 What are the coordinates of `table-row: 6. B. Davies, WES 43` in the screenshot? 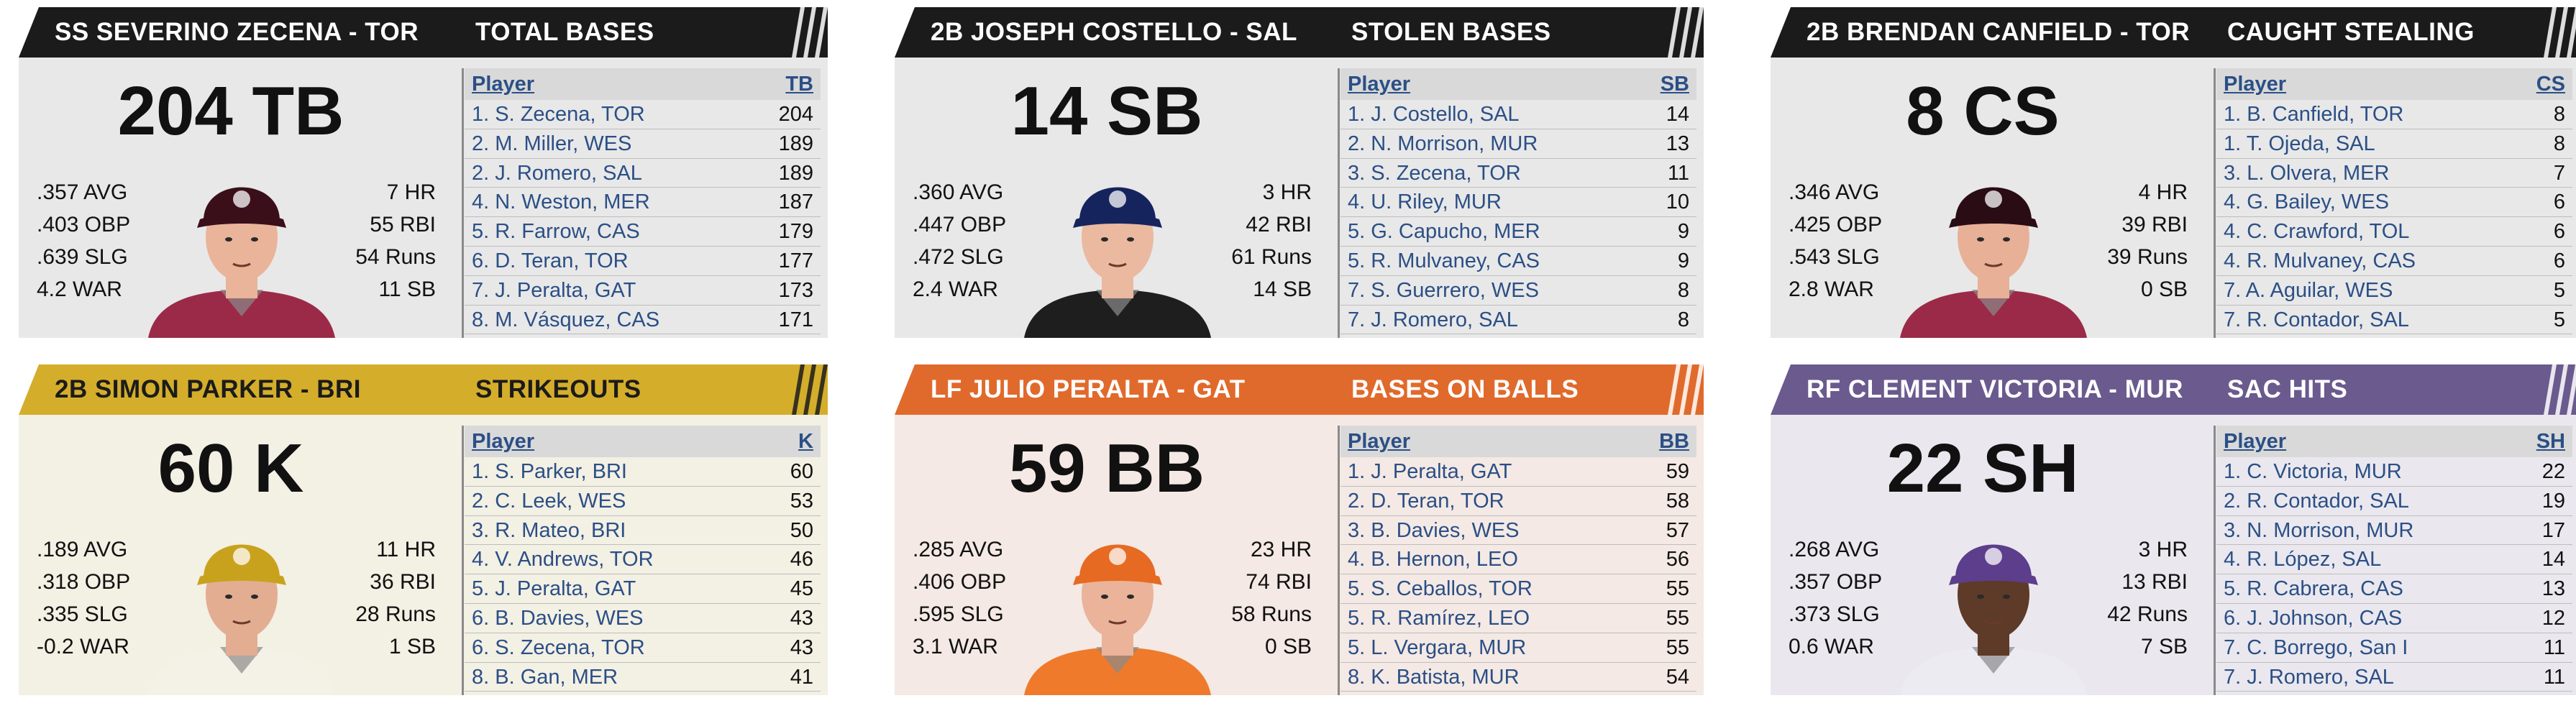 It's located at (643, 618).